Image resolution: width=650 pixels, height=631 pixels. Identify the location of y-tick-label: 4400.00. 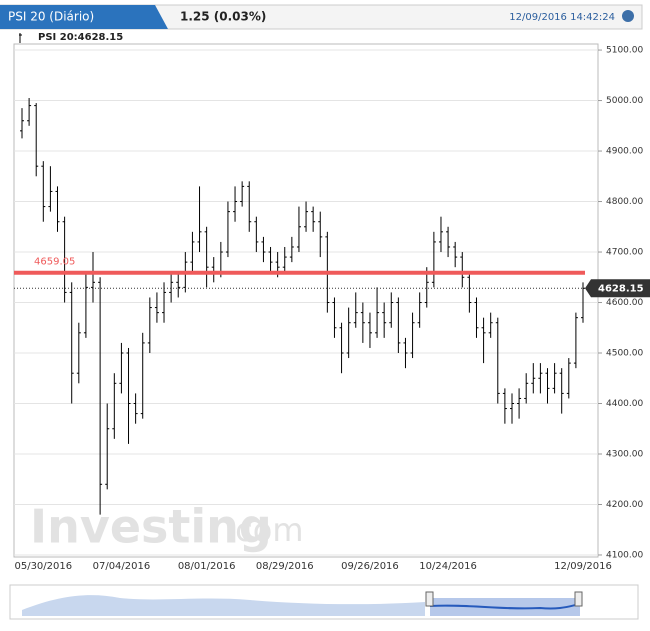
(624, 404).